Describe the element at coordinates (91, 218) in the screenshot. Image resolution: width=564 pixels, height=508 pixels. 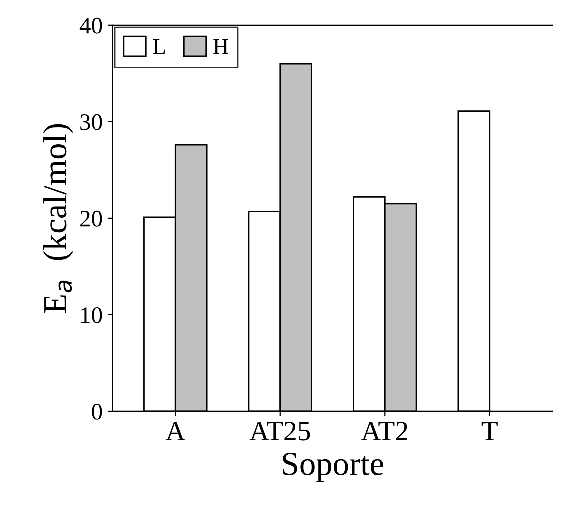
I see `y-tick-label: 20` at that location.